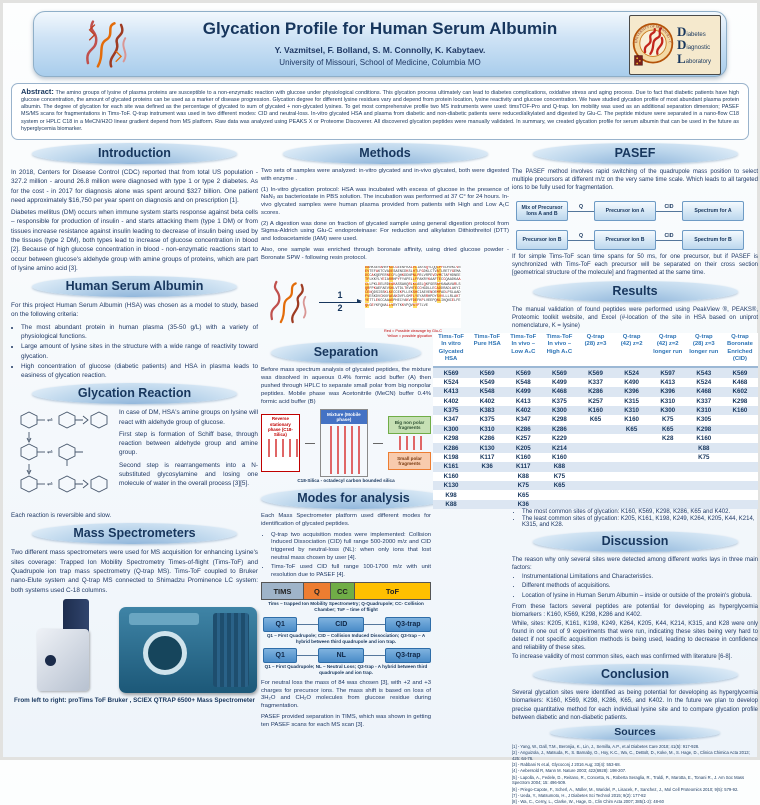 This screenshot has width=760, height=805. I want to click on results-table-cell: K548, so click(523, 382).